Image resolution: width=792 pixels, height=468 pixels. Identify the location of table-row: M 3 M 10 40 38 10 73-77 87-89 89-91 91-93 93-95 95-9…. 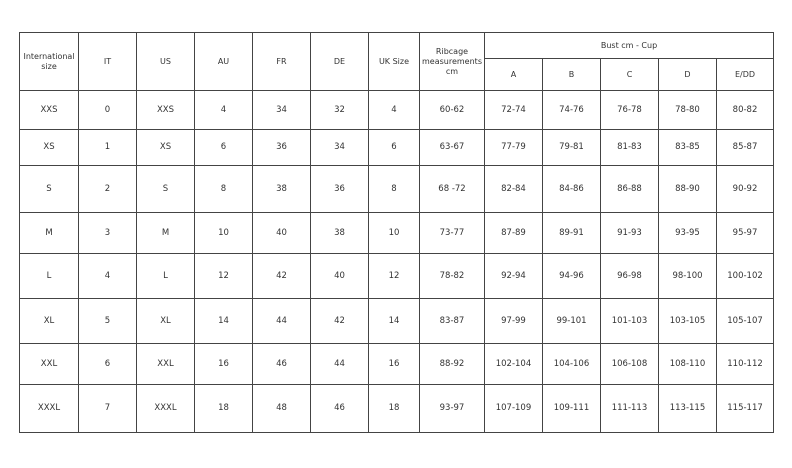
(397, 233).